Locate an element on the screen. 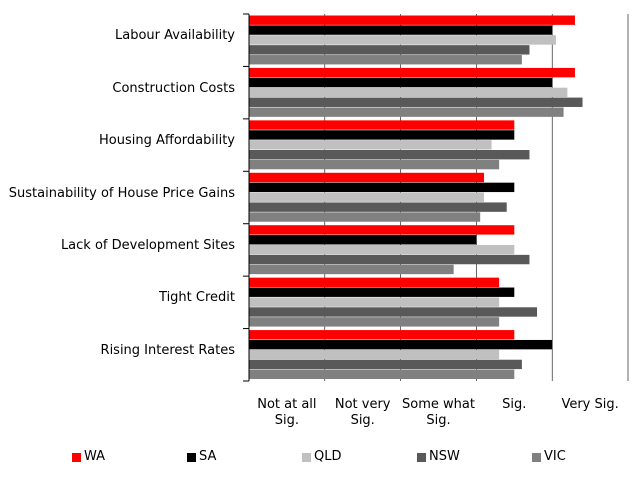 Image resolution: width=636 pixels, height=491 pixels. x-tick-label: Very Sig. is located at coordinates (590, 404).